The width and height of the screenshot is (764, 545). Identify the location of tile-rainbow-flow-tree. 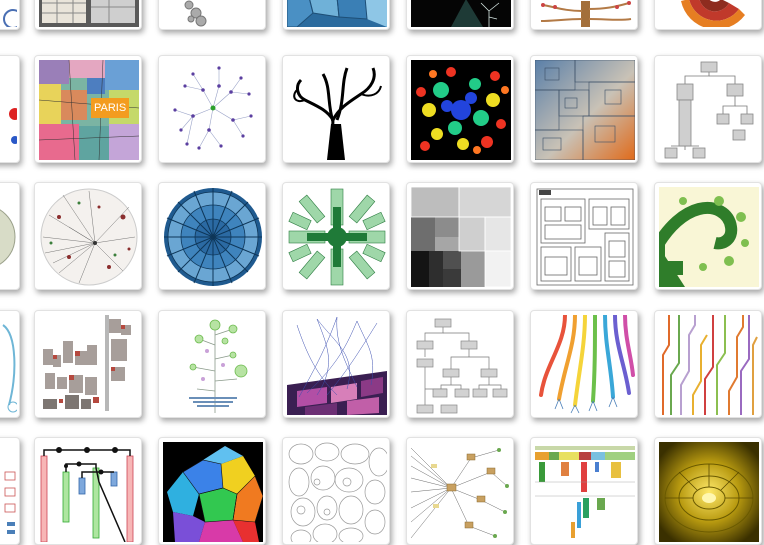
(584, 364).